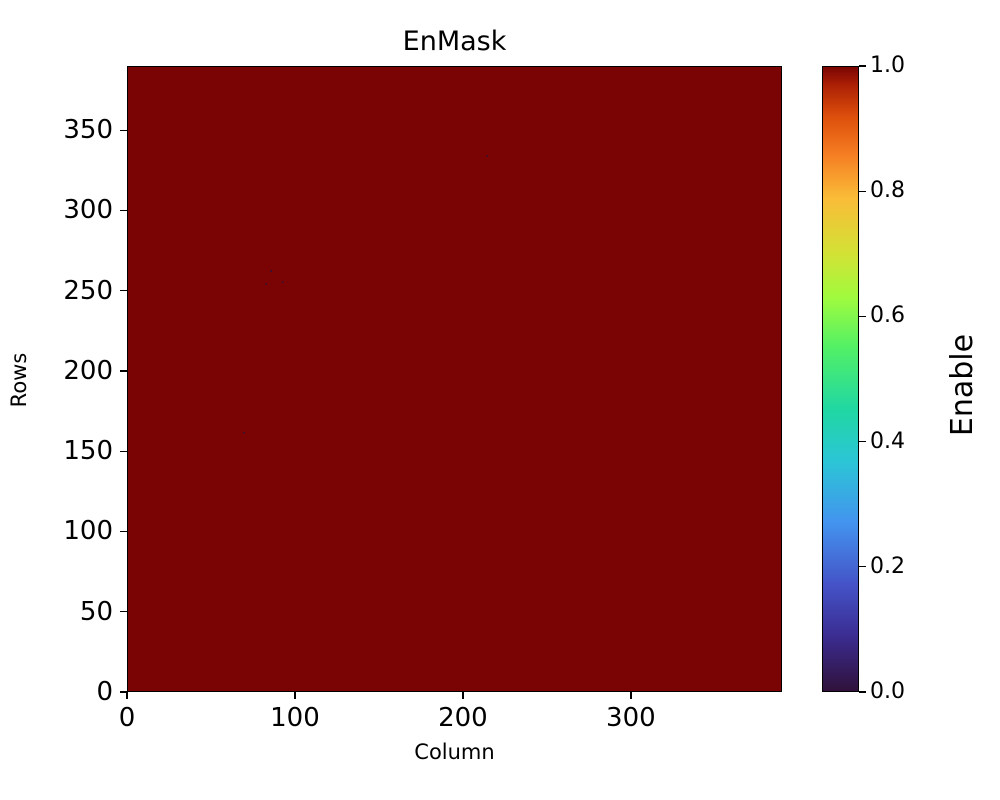 Image resolution: width=1000 pixels, height=800 pixels. What do you see at coordinates (96, 611) in the screenshot?
I see `y-tick-label: 50` at bounding box center [96, 611].